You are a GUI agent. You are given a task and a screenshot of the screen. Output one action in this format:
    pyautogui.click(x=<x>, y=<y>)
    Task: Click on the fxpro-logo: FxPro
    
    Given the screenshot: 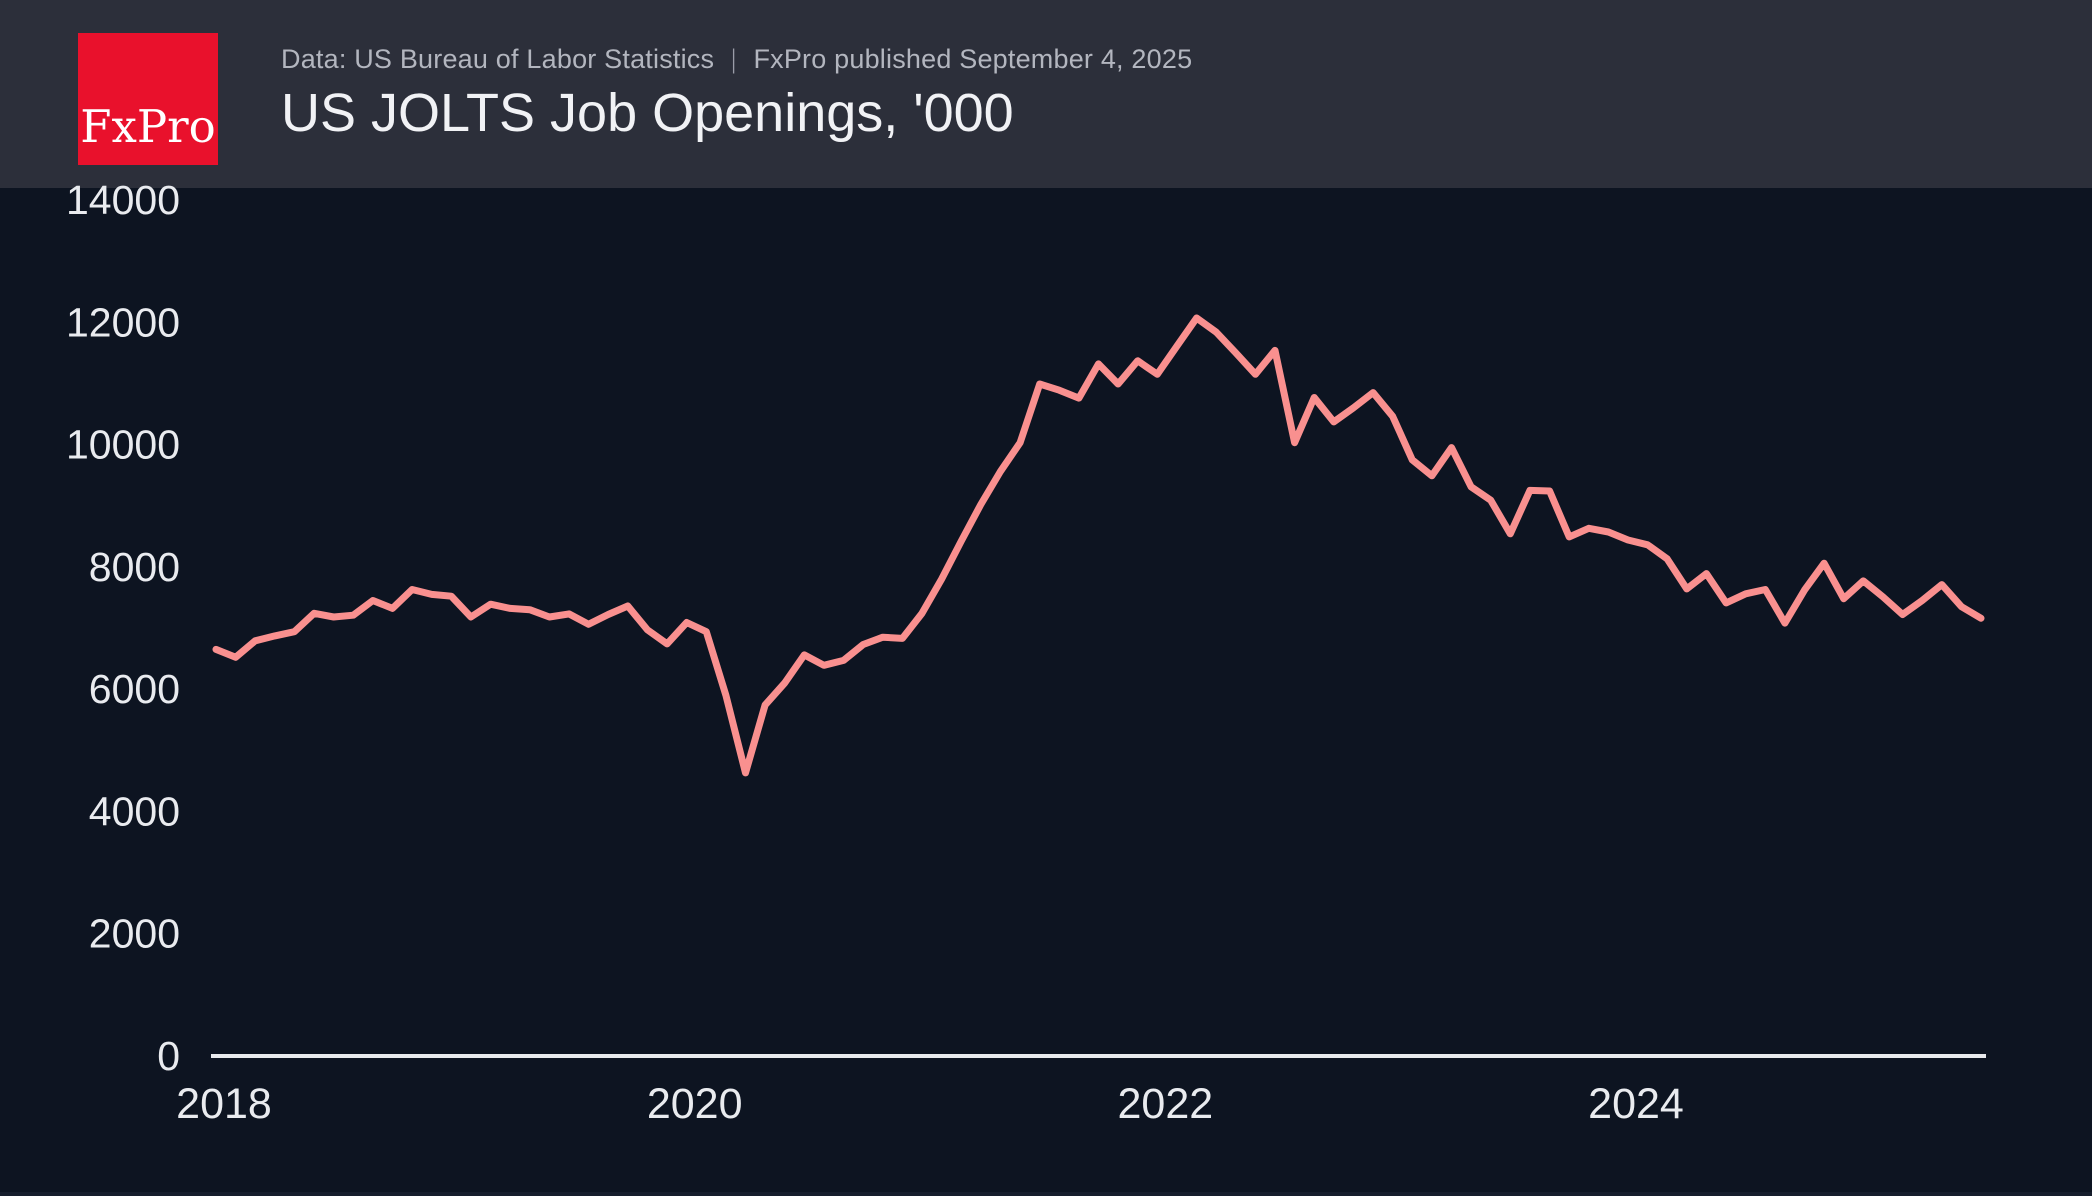 What is the action you would take?
    pyautogui.click(x=148, y=99)
    